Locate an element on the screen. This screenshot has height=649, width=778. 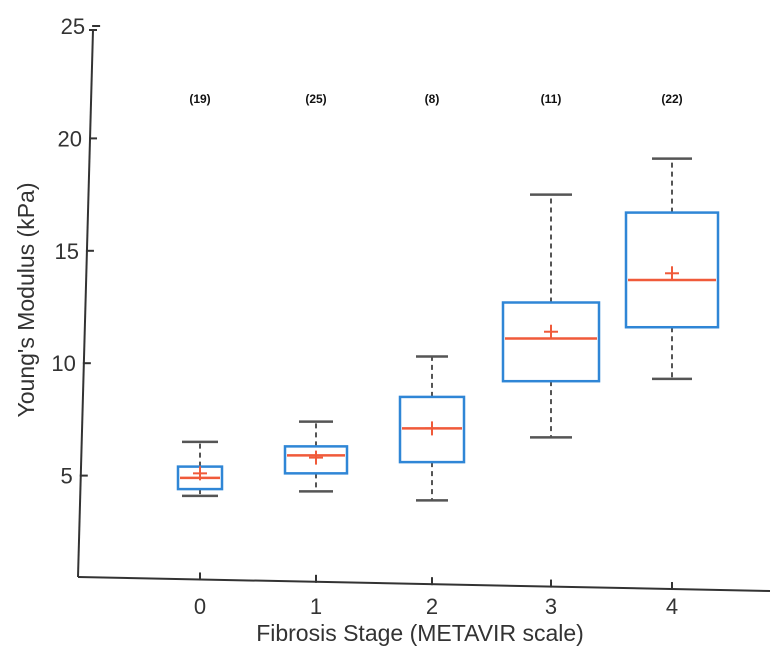
count-label-stage-0: (19) is located at coordinates (199, 99).